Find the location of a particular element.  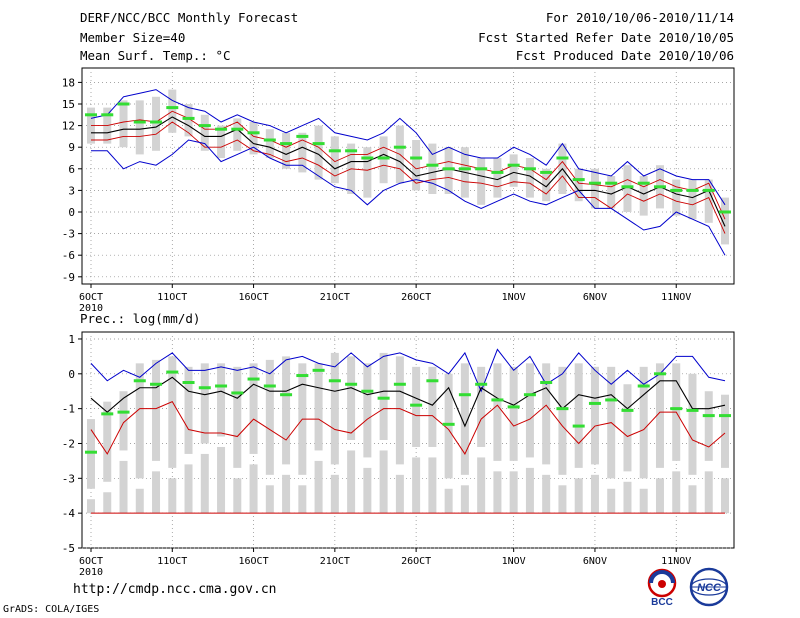

prec-xtick-label: 11NOV is located at coordinates (676, 561).